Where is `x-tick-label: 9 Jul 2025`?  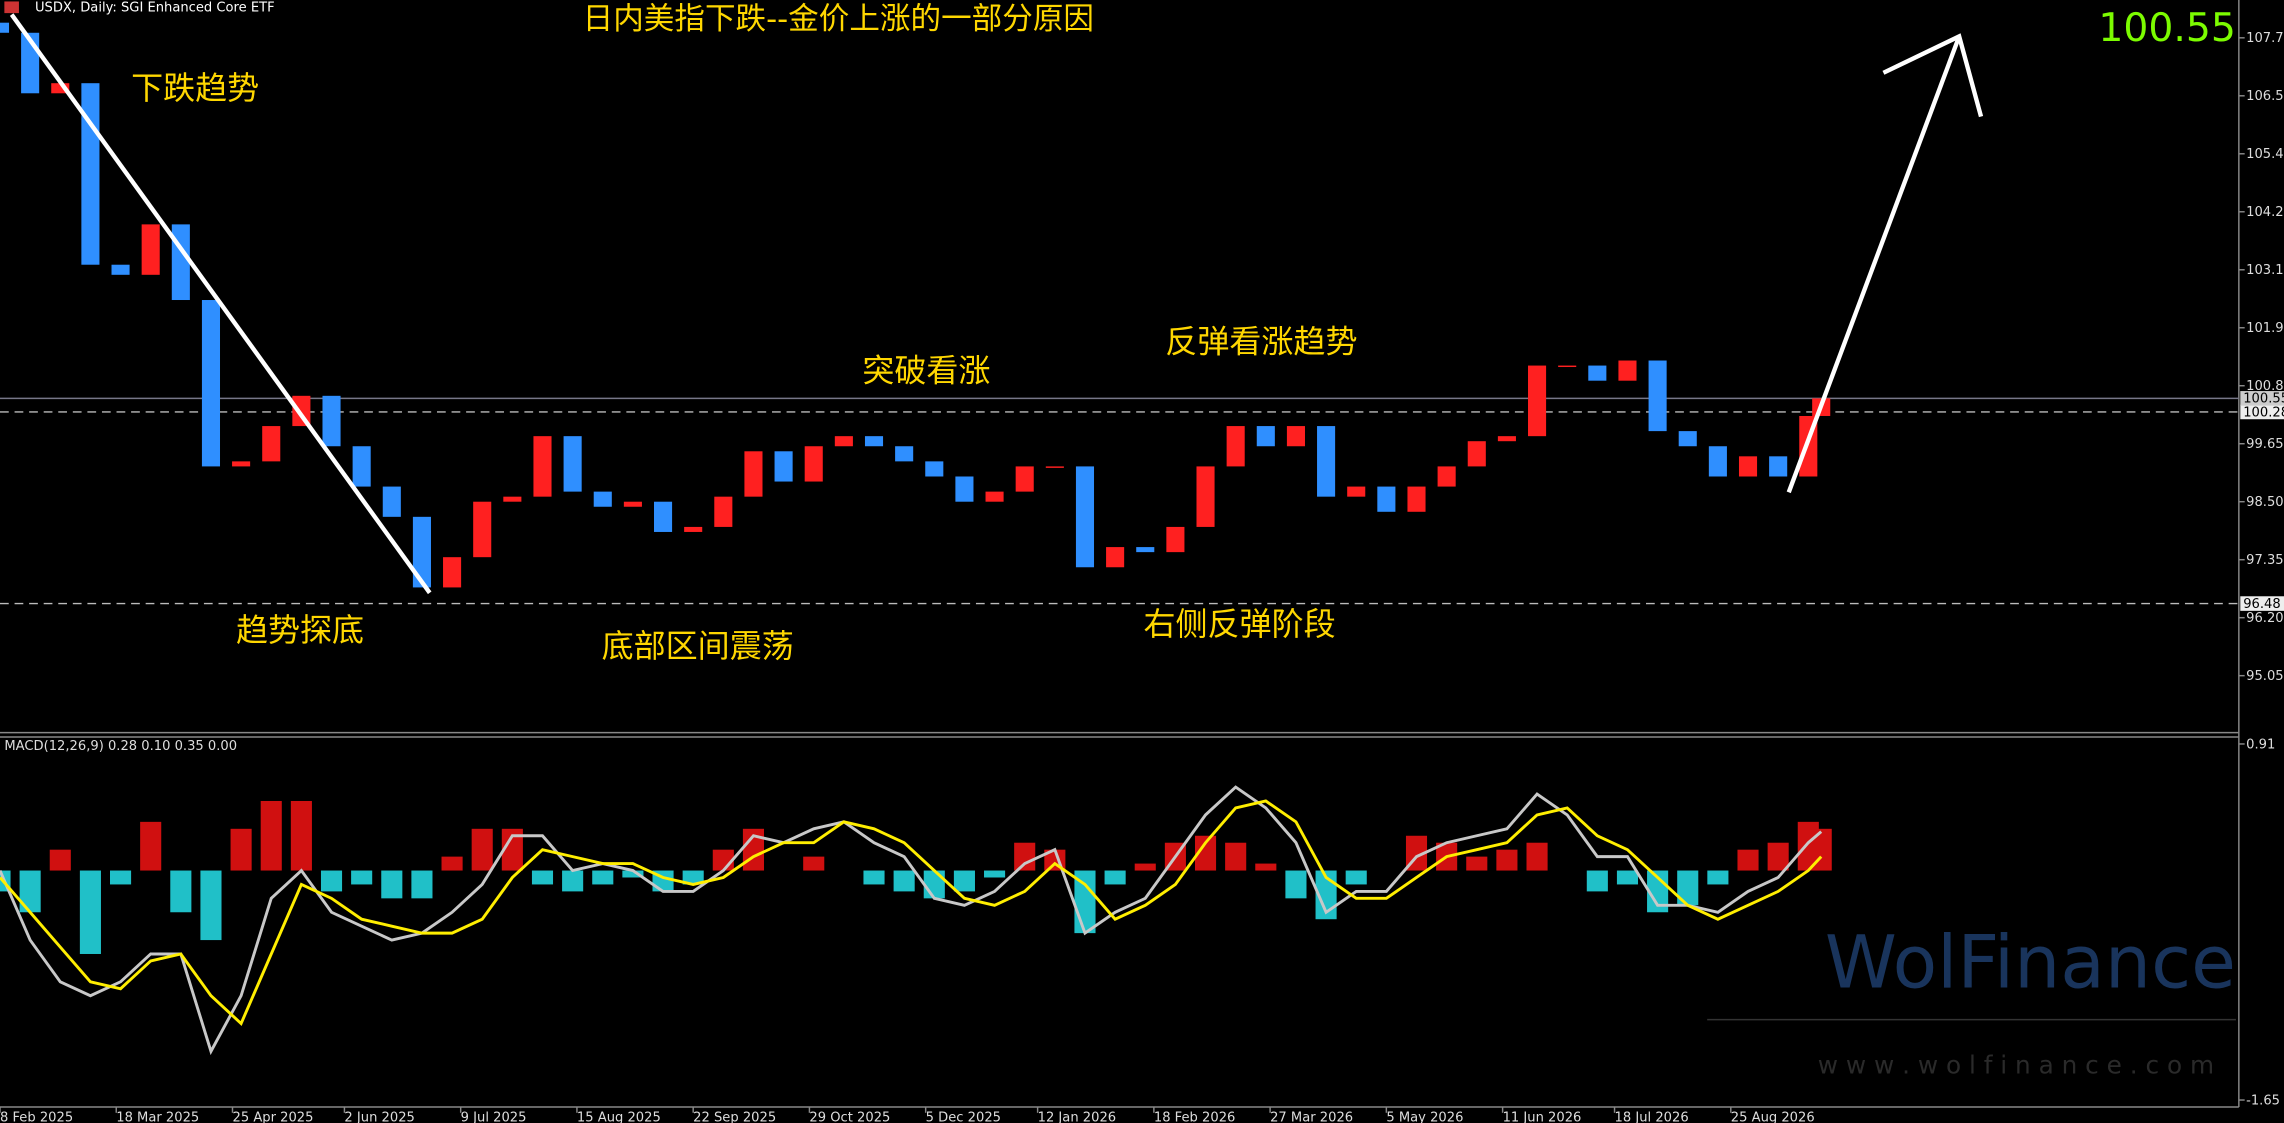
x-tick-label: 9 Jul 2025 is located at coordinates (494, 1117).